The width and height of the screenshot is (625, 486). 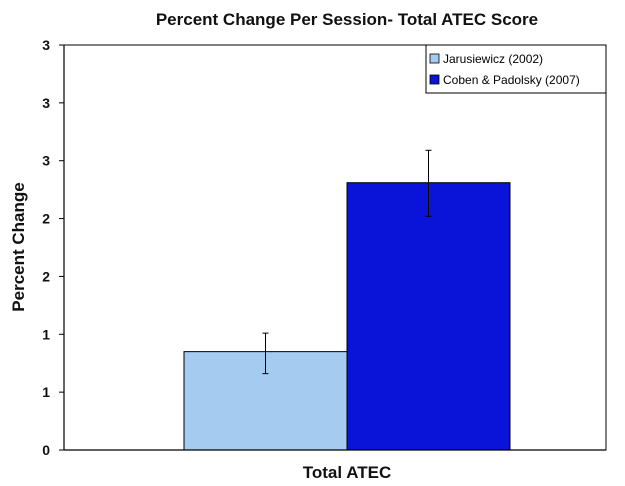 I want to click on y-axis: 0 1 1 2 2 3 3 3, so click(x=53, y=247).